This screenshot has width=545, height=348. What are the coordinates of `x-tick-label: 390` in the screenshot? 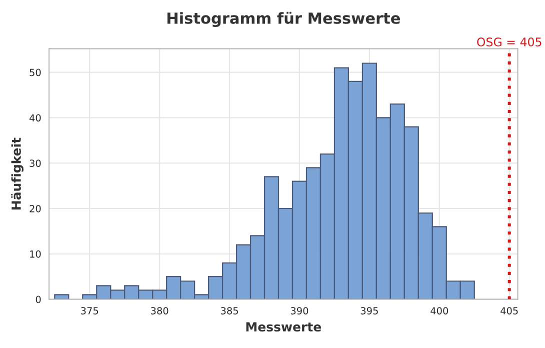 It's located at (299, 310).